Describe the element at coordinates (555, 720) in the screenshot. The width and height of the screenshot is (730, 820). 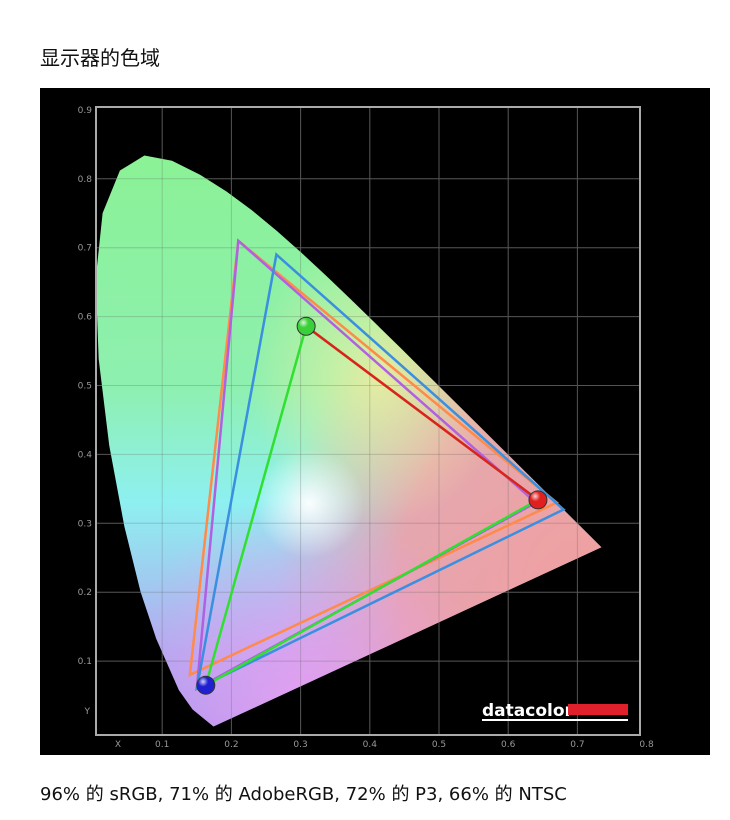
I see `logo-underline` at that location.